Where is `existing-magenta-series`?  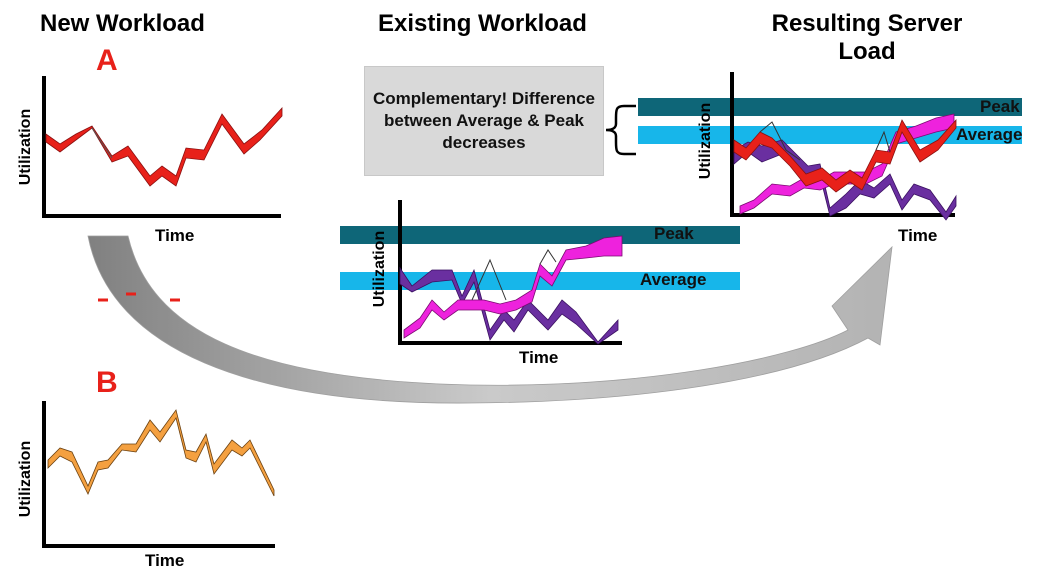
existing-magenta-series is located at coordinates (513, 287).